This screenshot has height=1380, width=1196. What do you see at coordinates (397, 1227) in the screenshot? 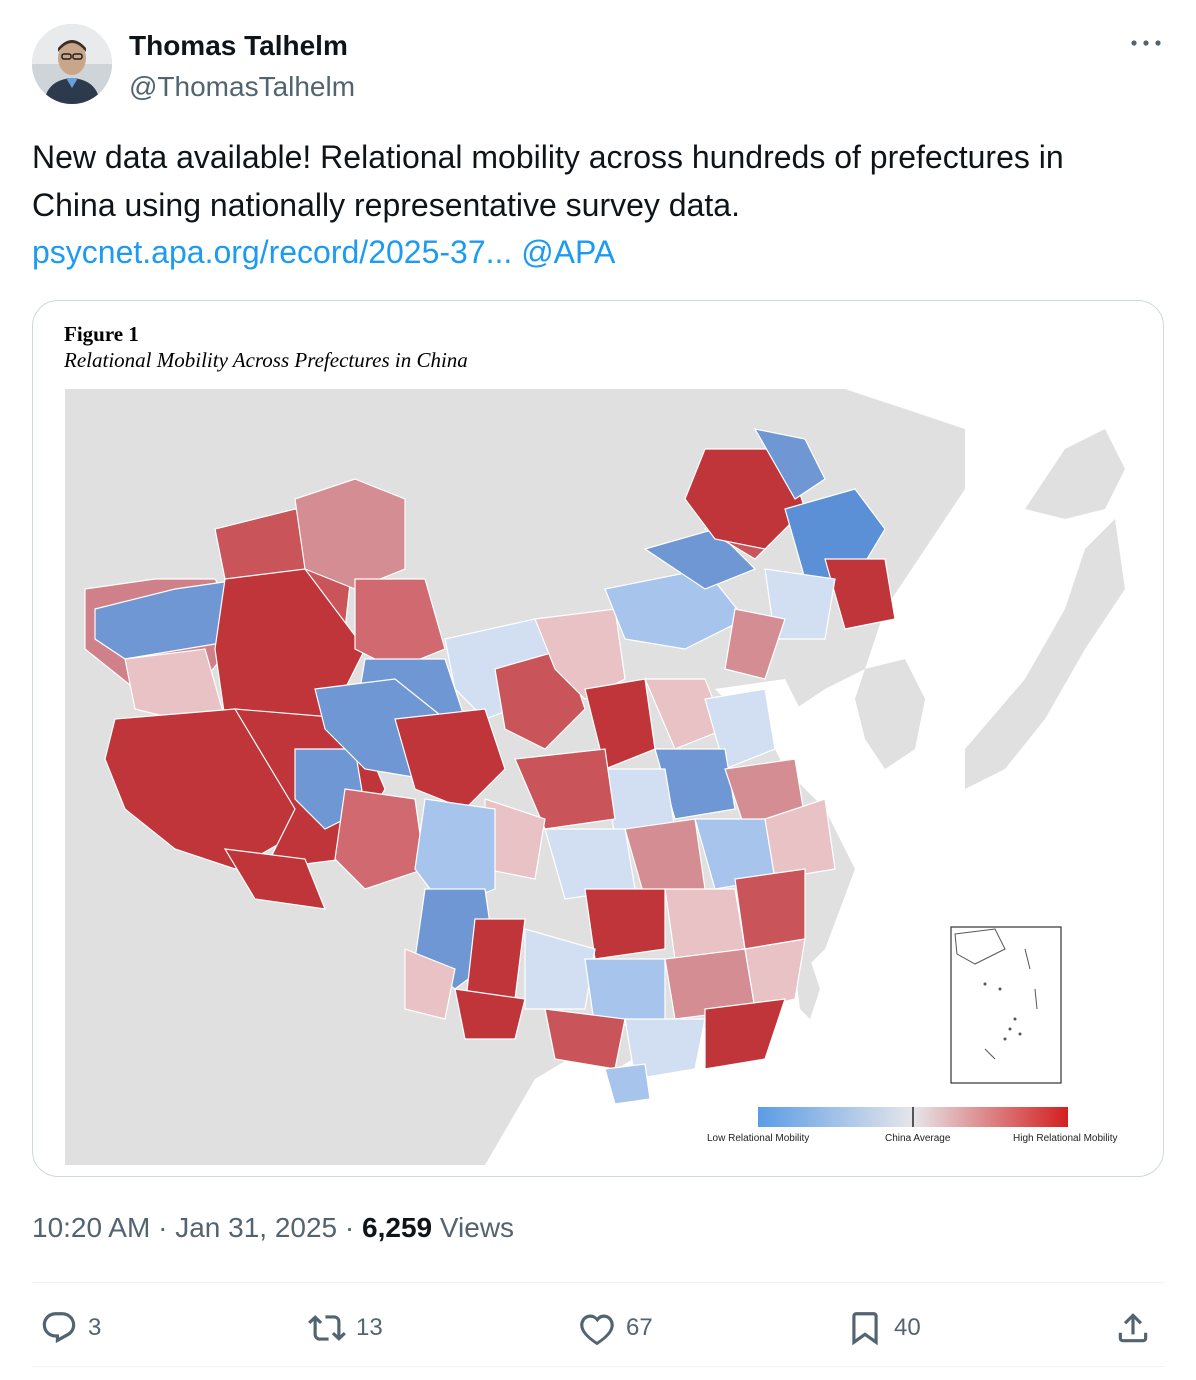
I see `views-count: 6,259` at bounding box center [397, 1227].